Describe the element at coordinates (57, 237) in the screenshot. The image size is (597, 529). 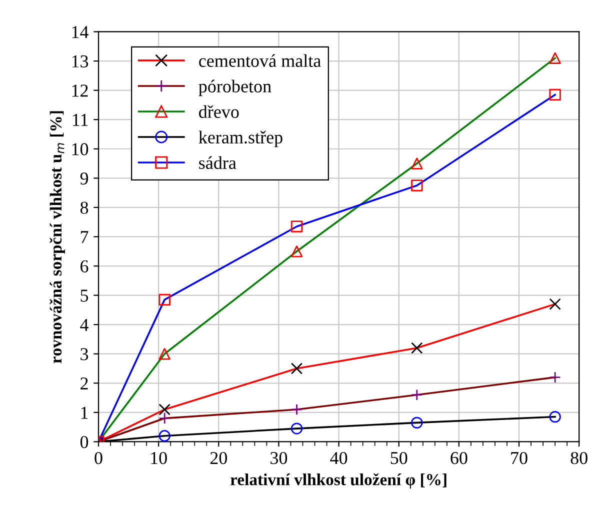
I see `y-axis-title: rovnovážná sorpční vlhkost u$_{m}$ [%]` at that location.